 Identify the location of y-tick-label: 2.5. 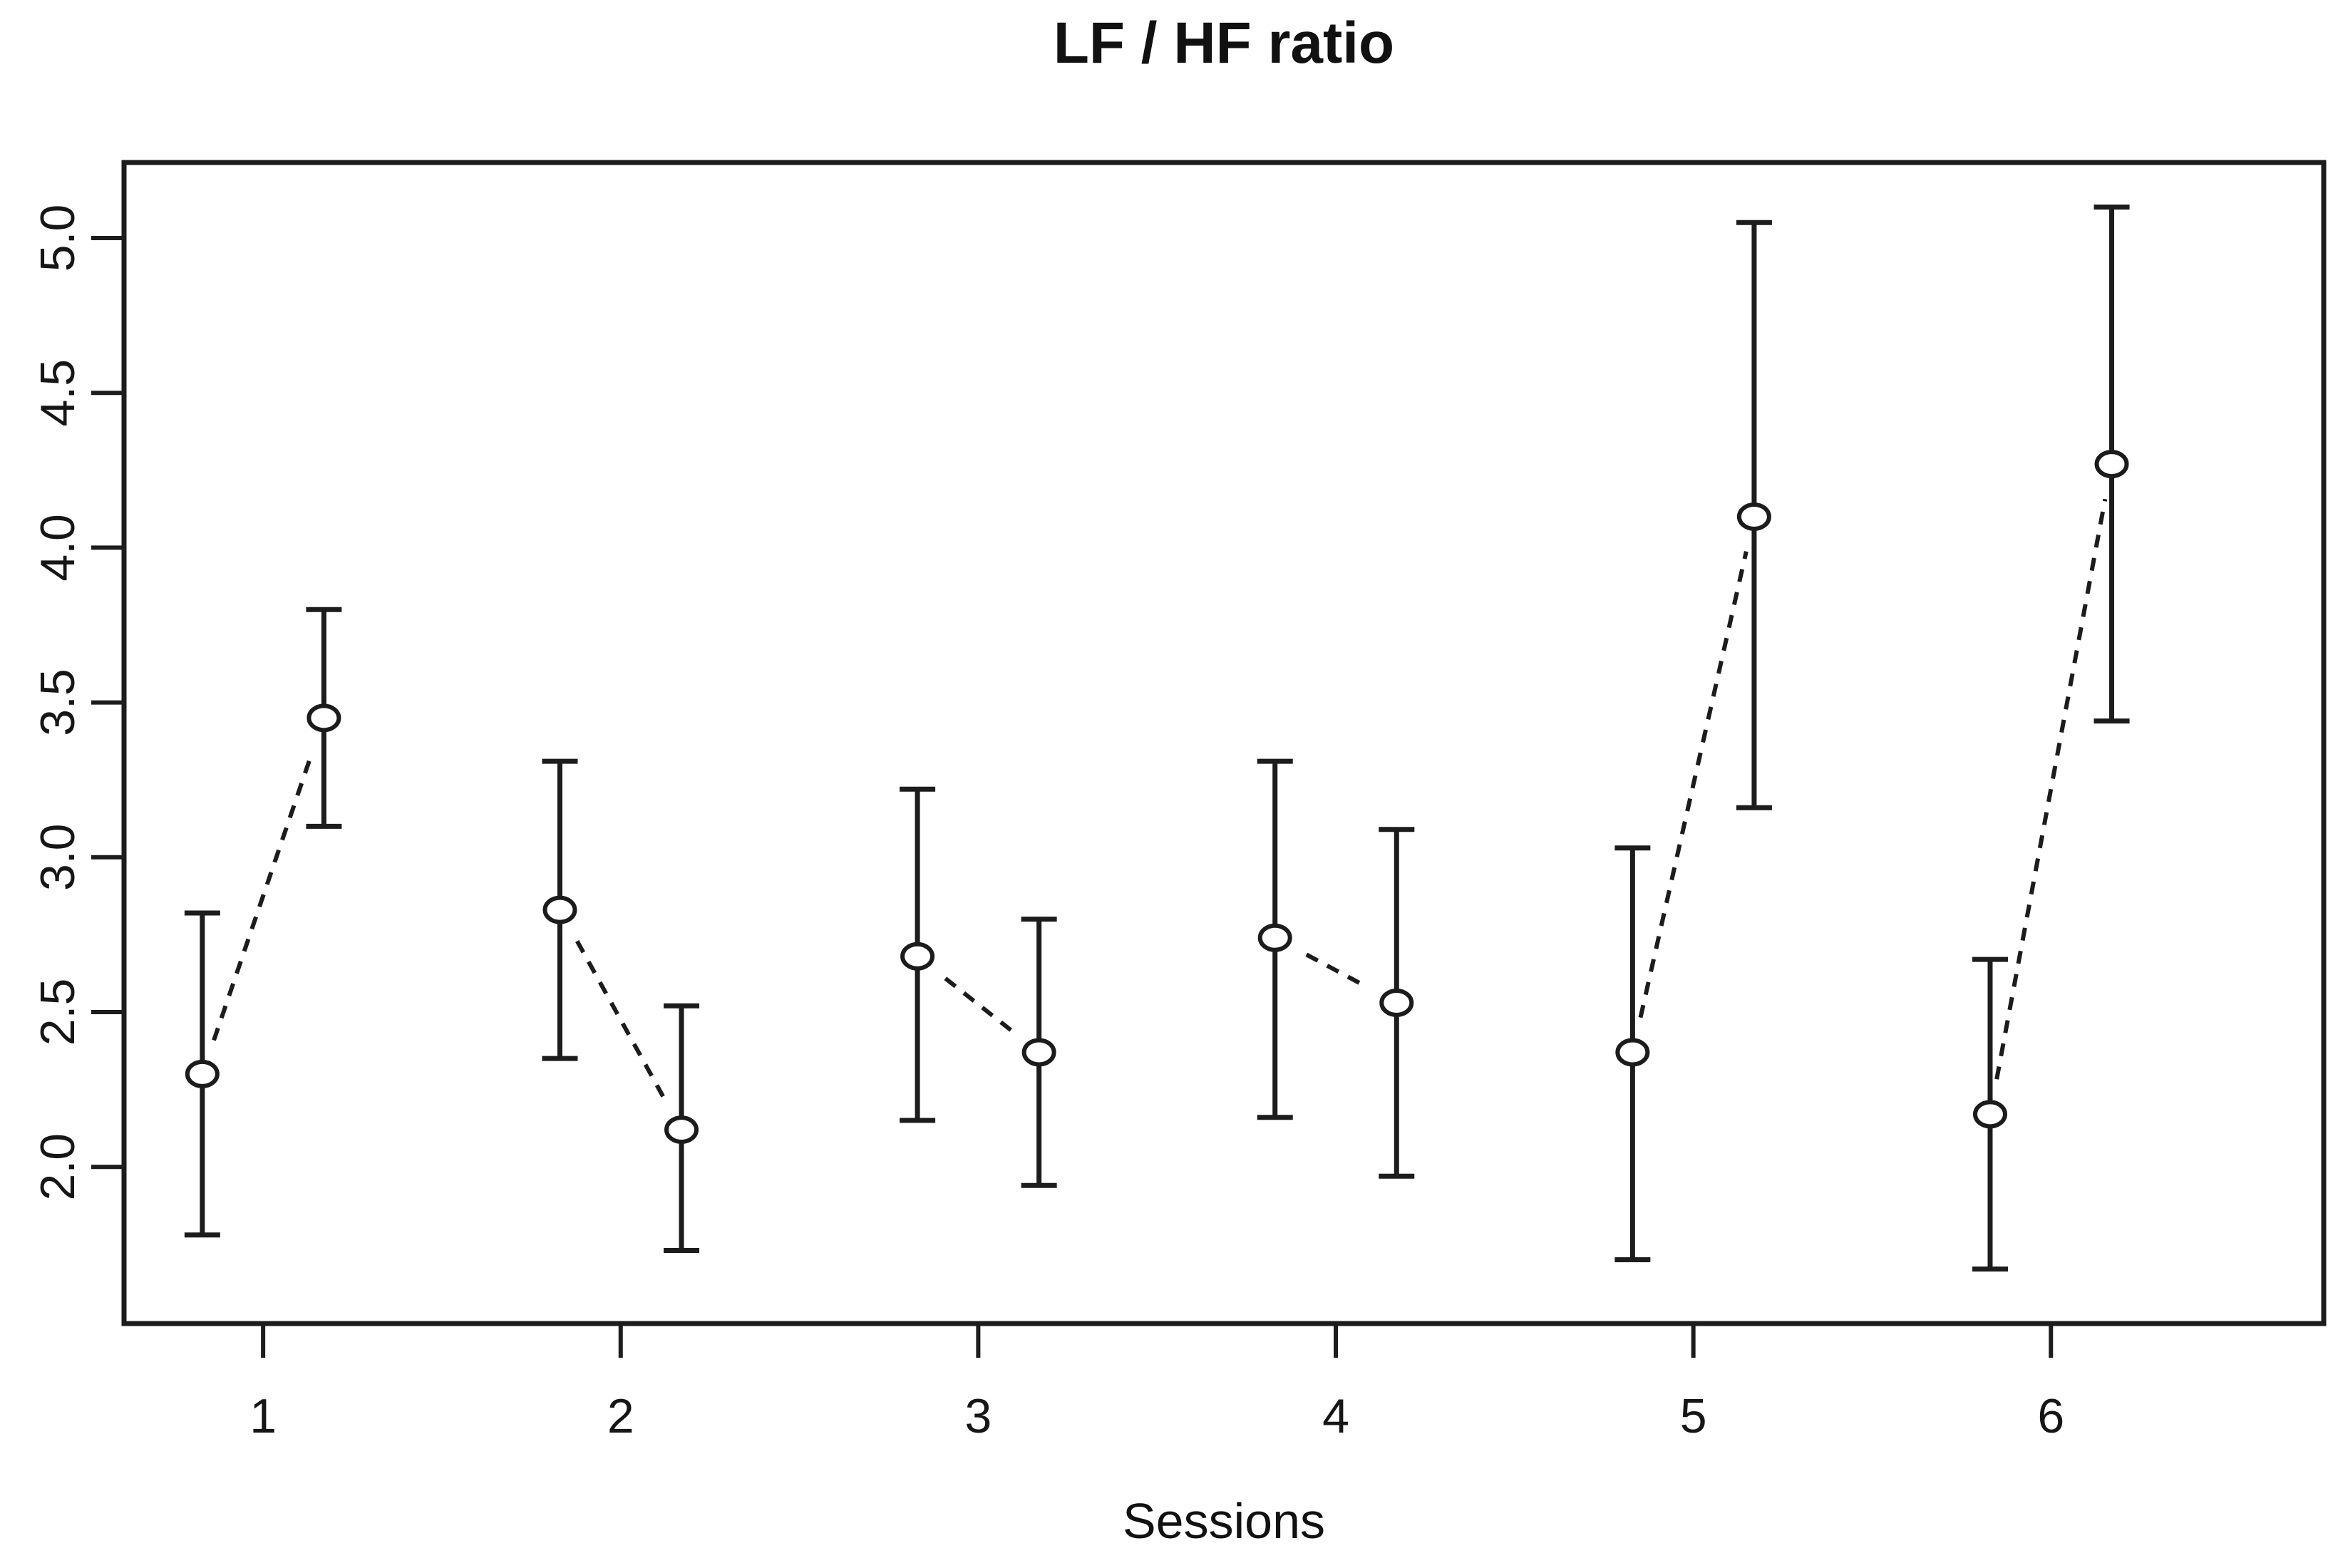
(58, 1012).